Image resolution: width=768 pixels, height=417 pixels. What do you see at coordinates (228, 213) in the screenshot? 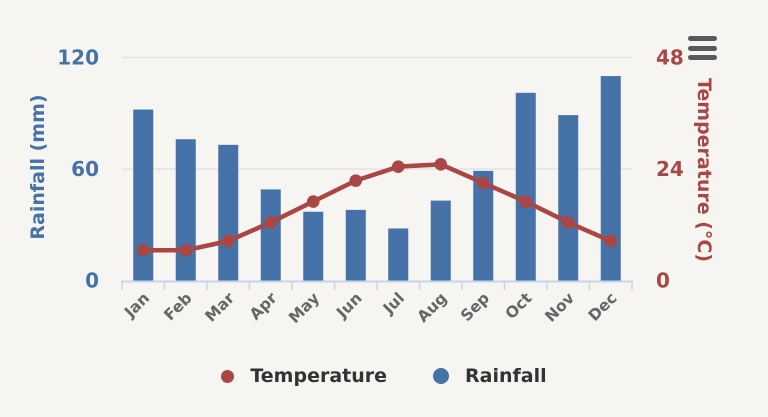
I see `rainfall-bar-mar` at bounding box center [228, 213].